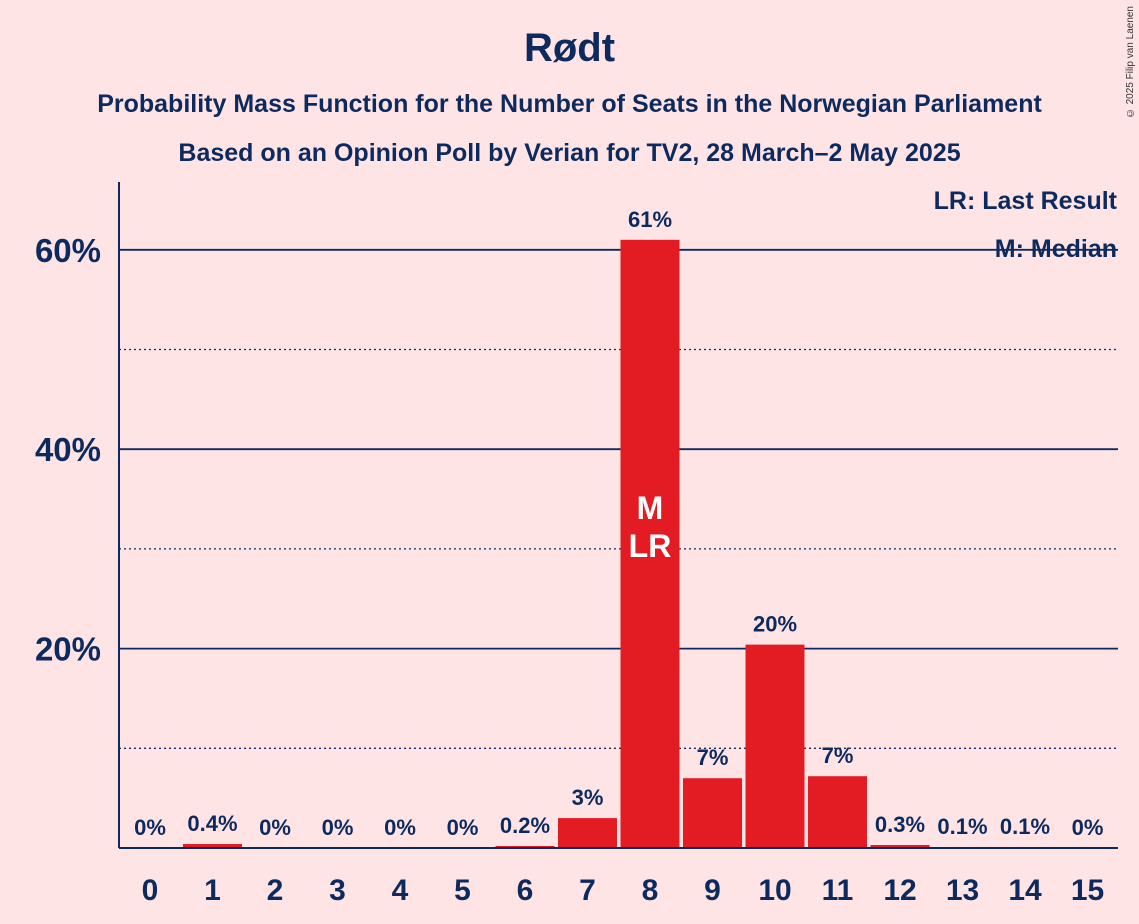 This screenshot has height=924, width=1139. What do you see at coordinates (68, 449) in the screenshot?
I see `y-tick-label: 40%` at bounding box center [68, 449].